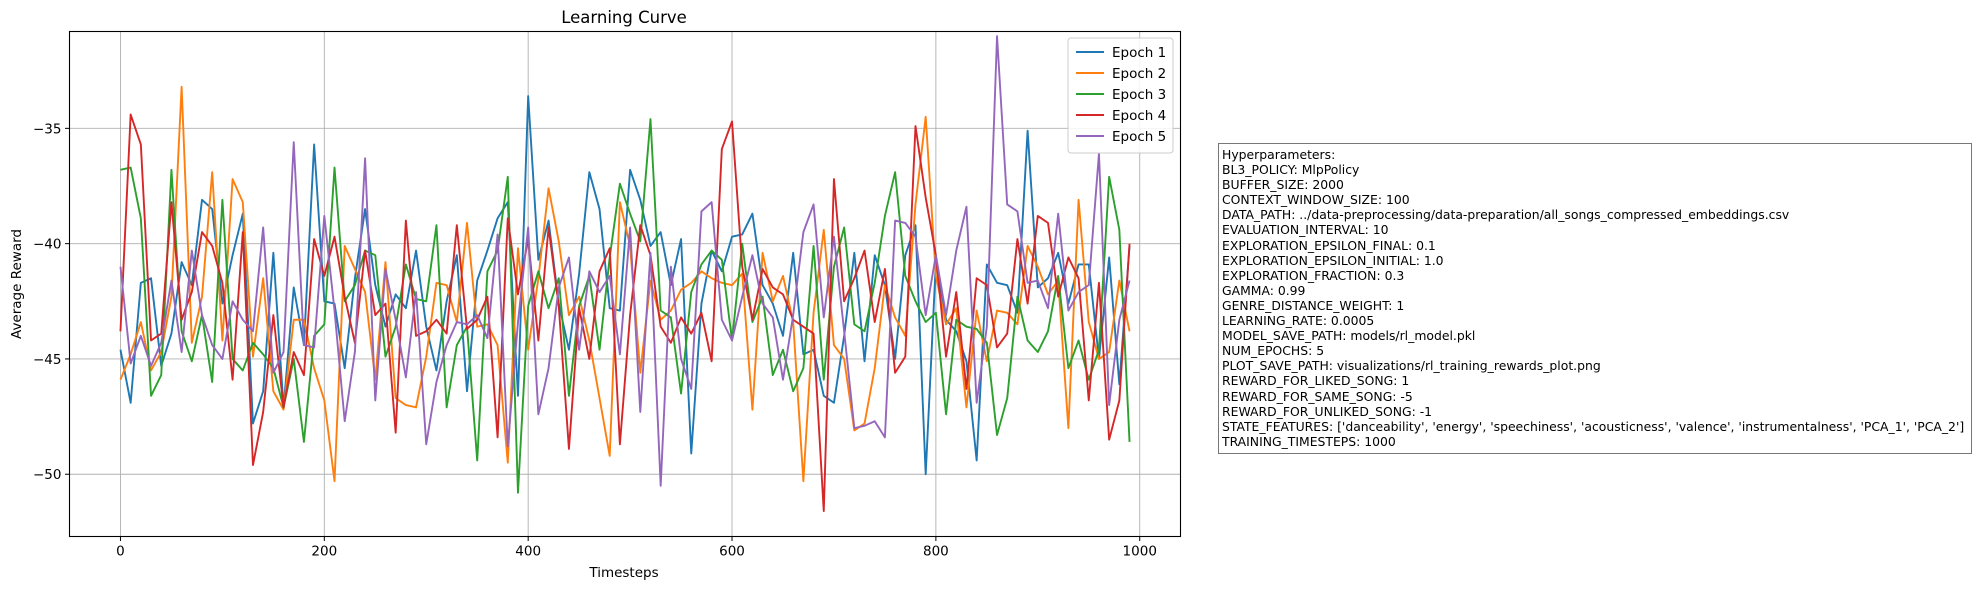  What do you see at coordinates (1317, 396) in the screenshot?
I see `hyperparameter-line: REWARD_FOR_SAME_SONG: -5` at bounding box center [1317, 396].